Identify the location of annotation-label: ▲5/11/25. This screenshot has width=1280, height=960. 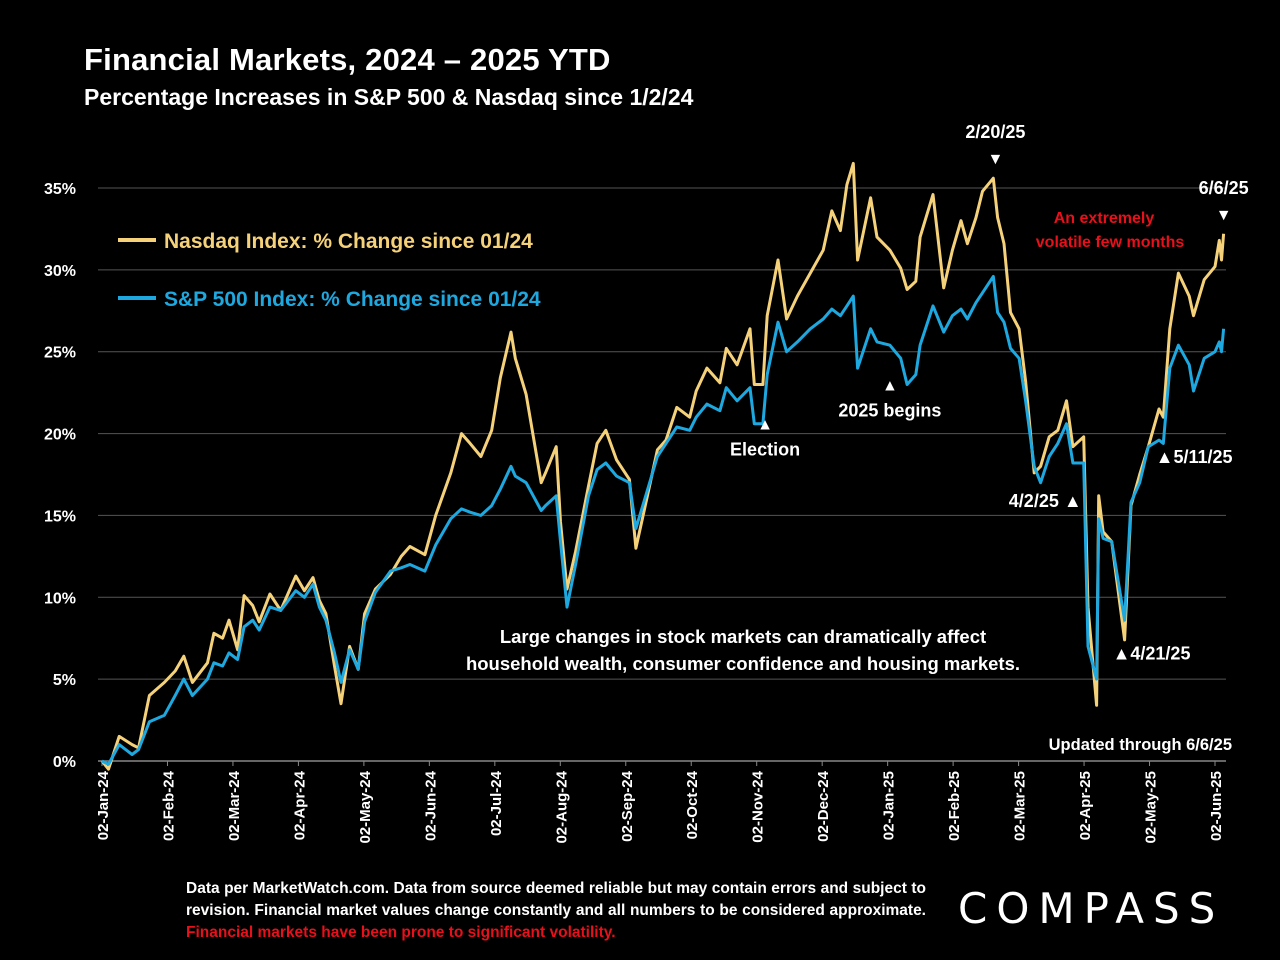
(1194, 457).